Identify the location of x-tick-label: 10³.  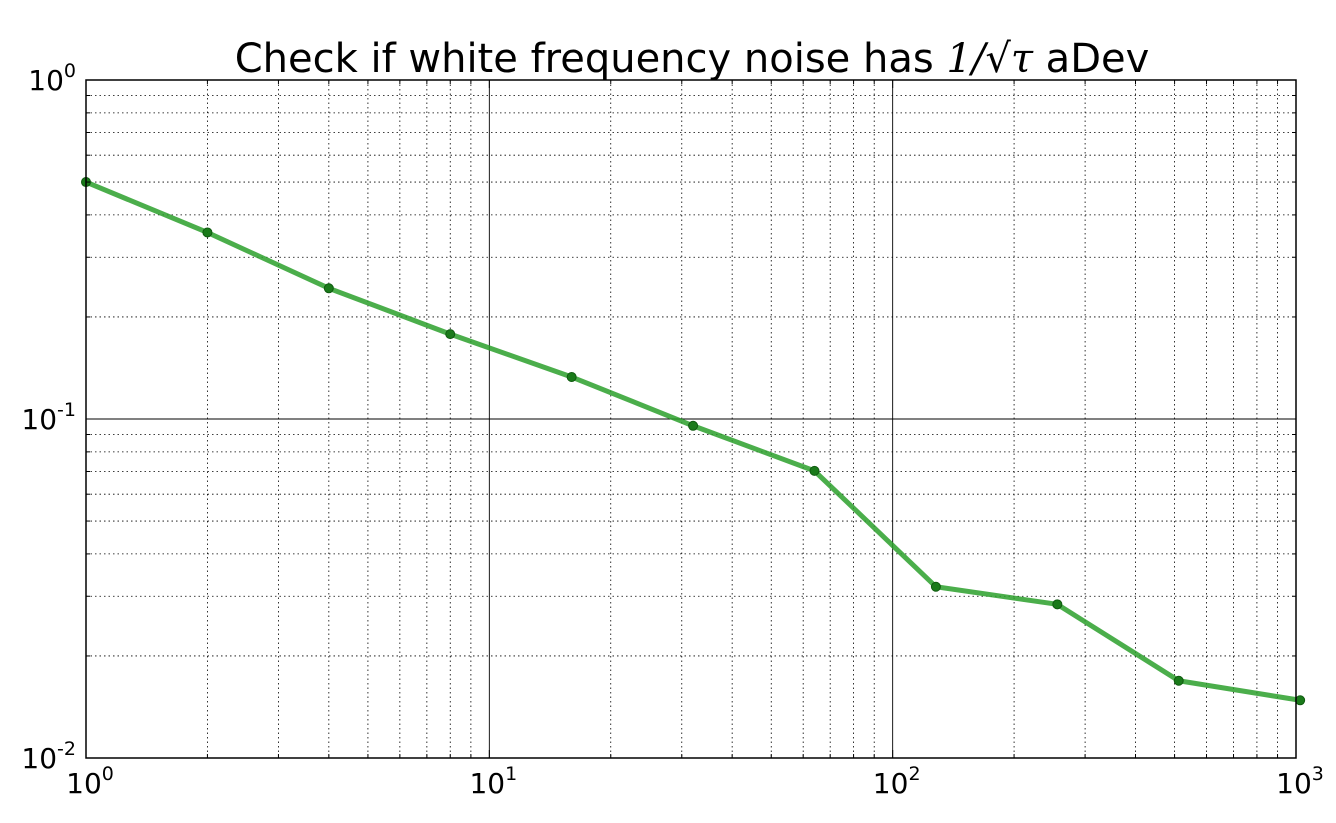
(1300, 781).